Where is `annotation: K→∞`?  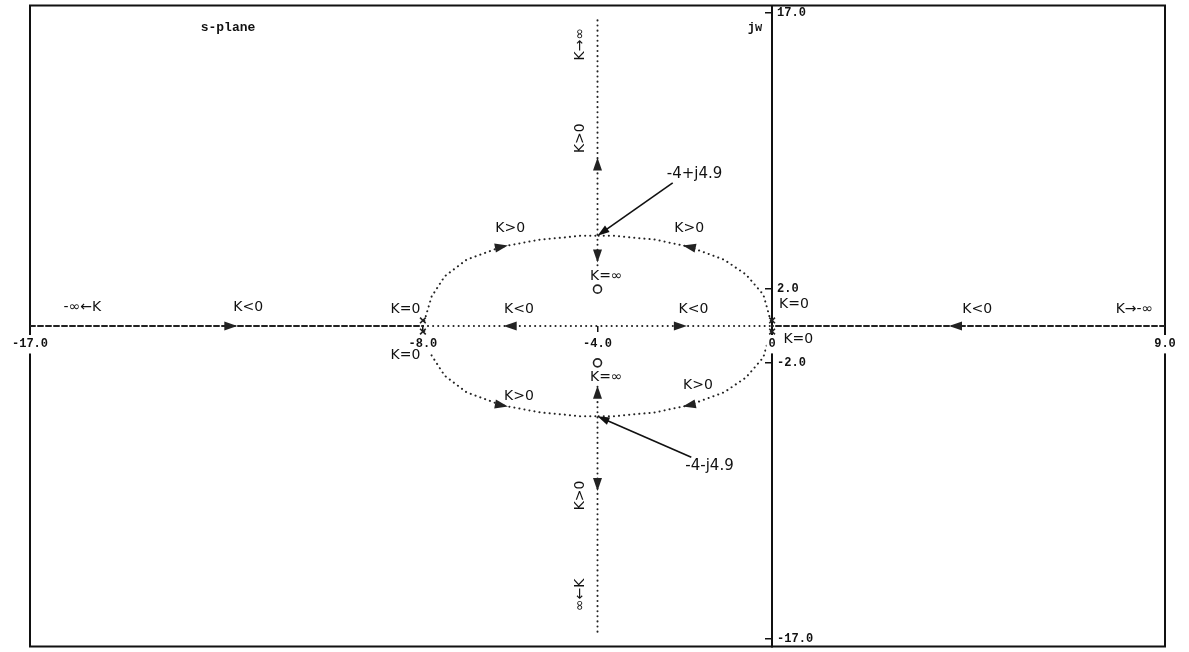 annotation: K→∞ is located at coordinates (578, 44).